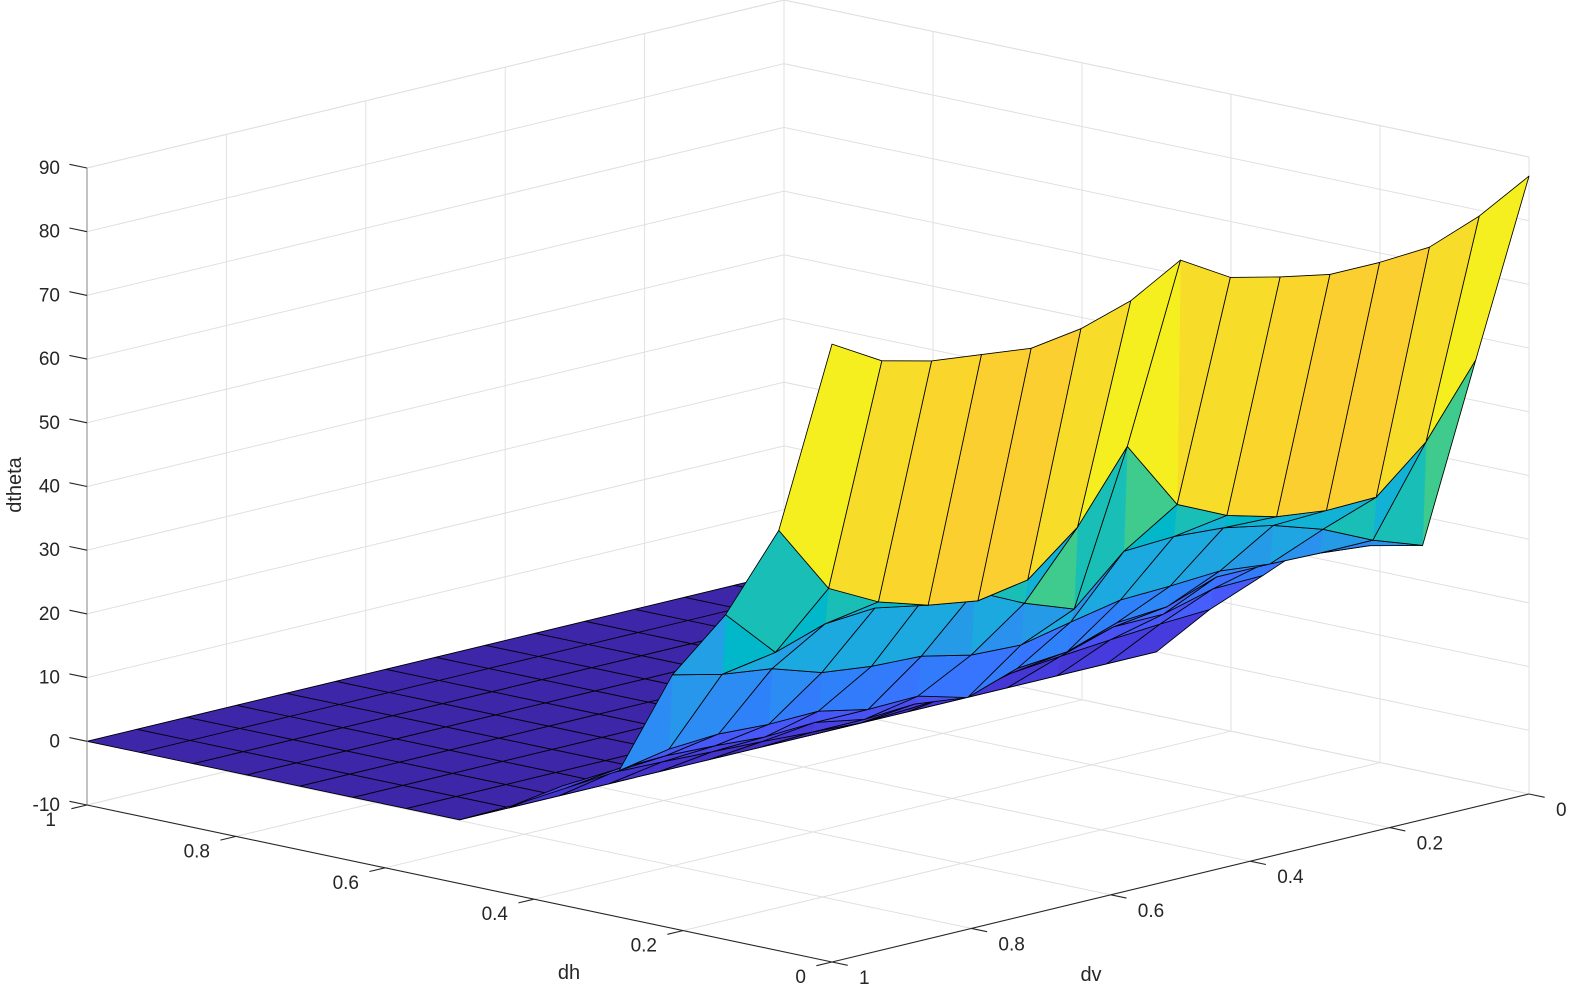 The height and width of the screenshot is (994, 1569). I want to click on svg-text: dtheta, so click(15, 484).